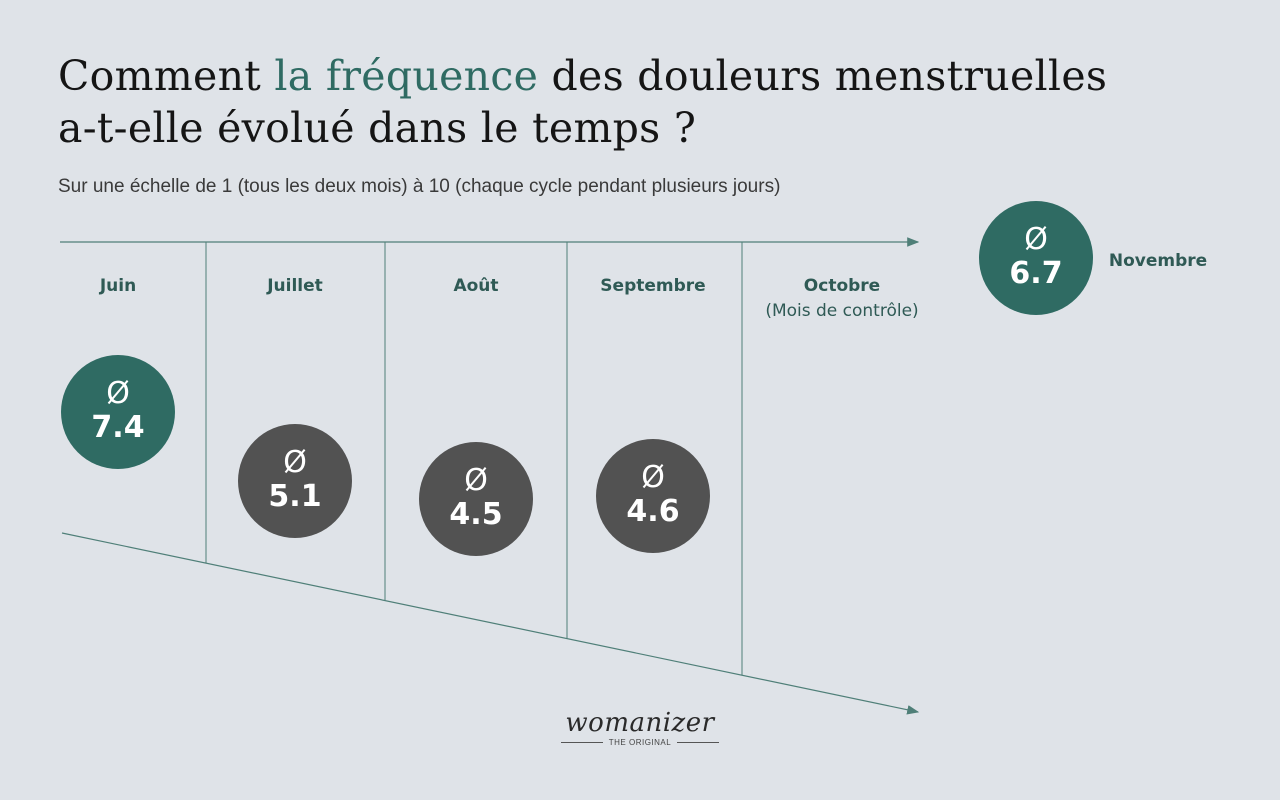 The height and width of the screenshot is (800, 1280). Describe the element at coordinates (118, 427) in the screenshot. I see `data-label-juin: 7.4` at that location.